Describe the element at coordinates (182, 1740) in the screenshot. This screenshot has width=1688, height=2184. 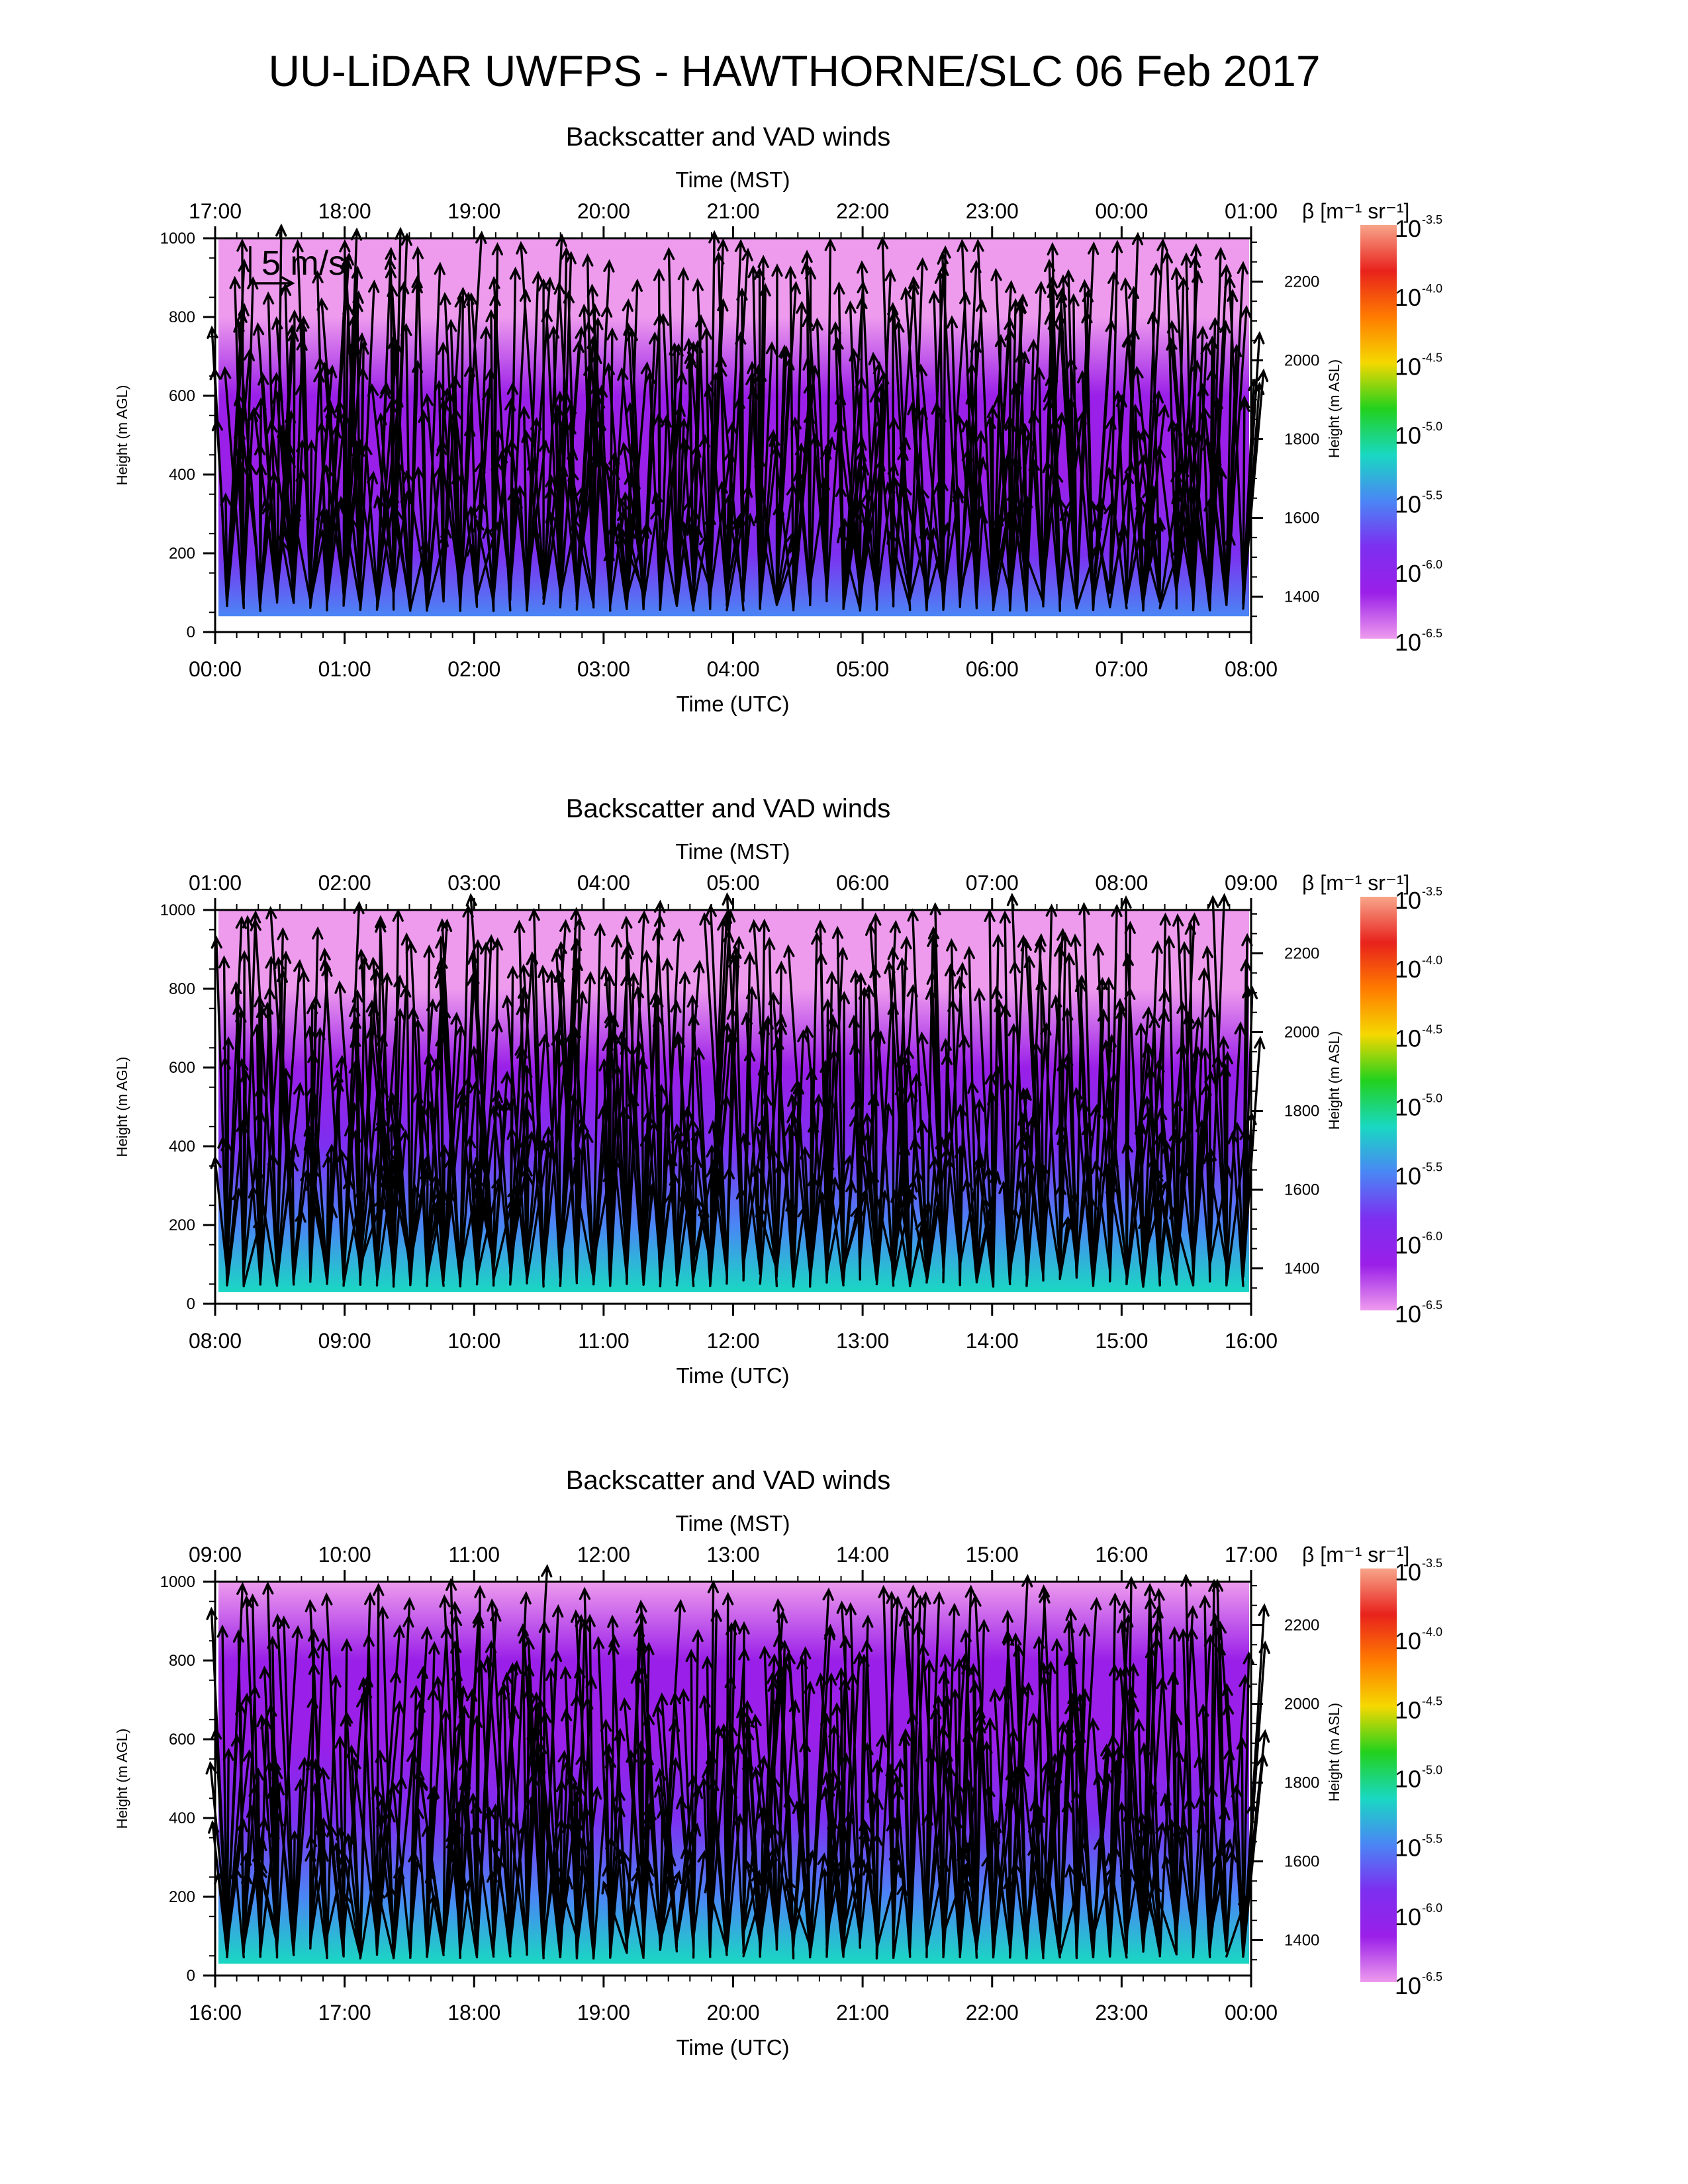
I see `y-tick-label: 600` at that location.